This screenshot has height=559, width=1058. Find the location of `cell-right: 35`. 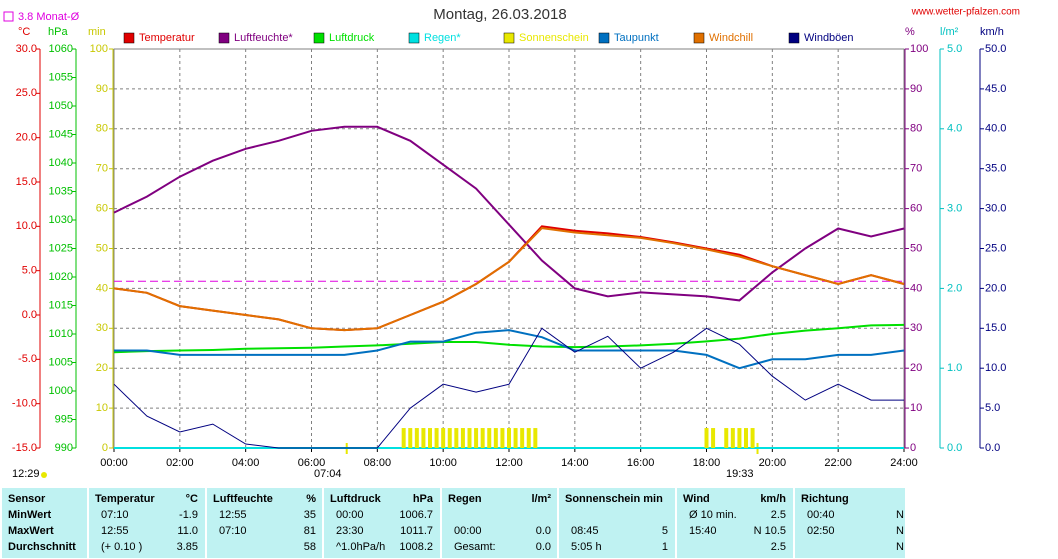

cell-right: 35 is located at coordinates (310, 515).